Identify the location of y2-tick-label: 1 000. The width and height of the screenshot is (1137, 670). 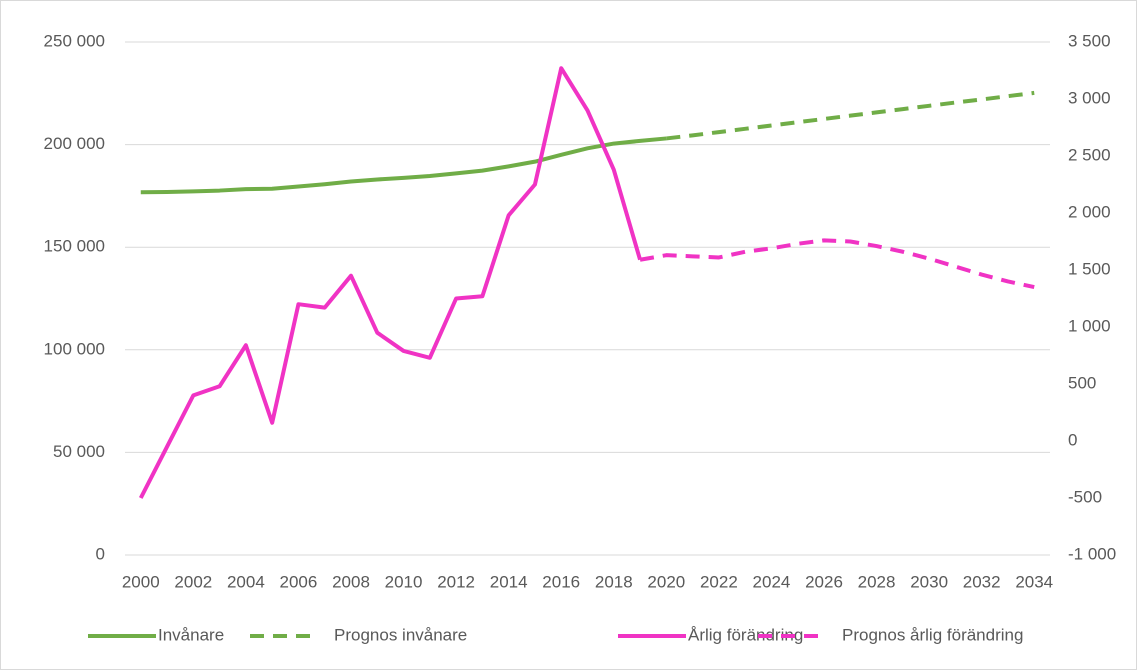
(1089, 325).